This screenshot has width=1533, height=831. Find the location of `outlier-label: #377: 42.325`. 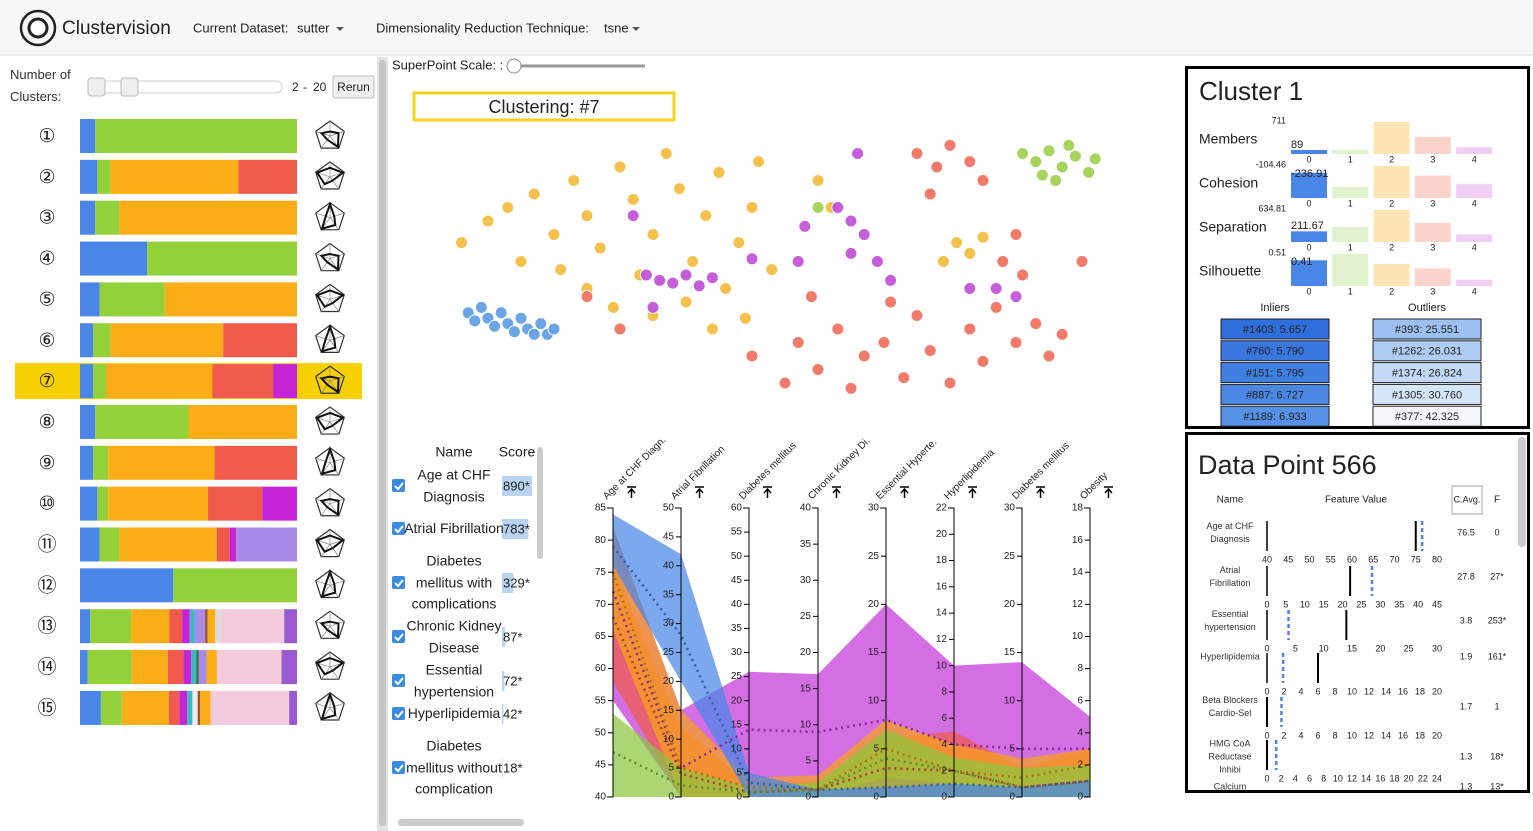

outlier-label: #377: 42.325 is located at coordinates (1427, 417).